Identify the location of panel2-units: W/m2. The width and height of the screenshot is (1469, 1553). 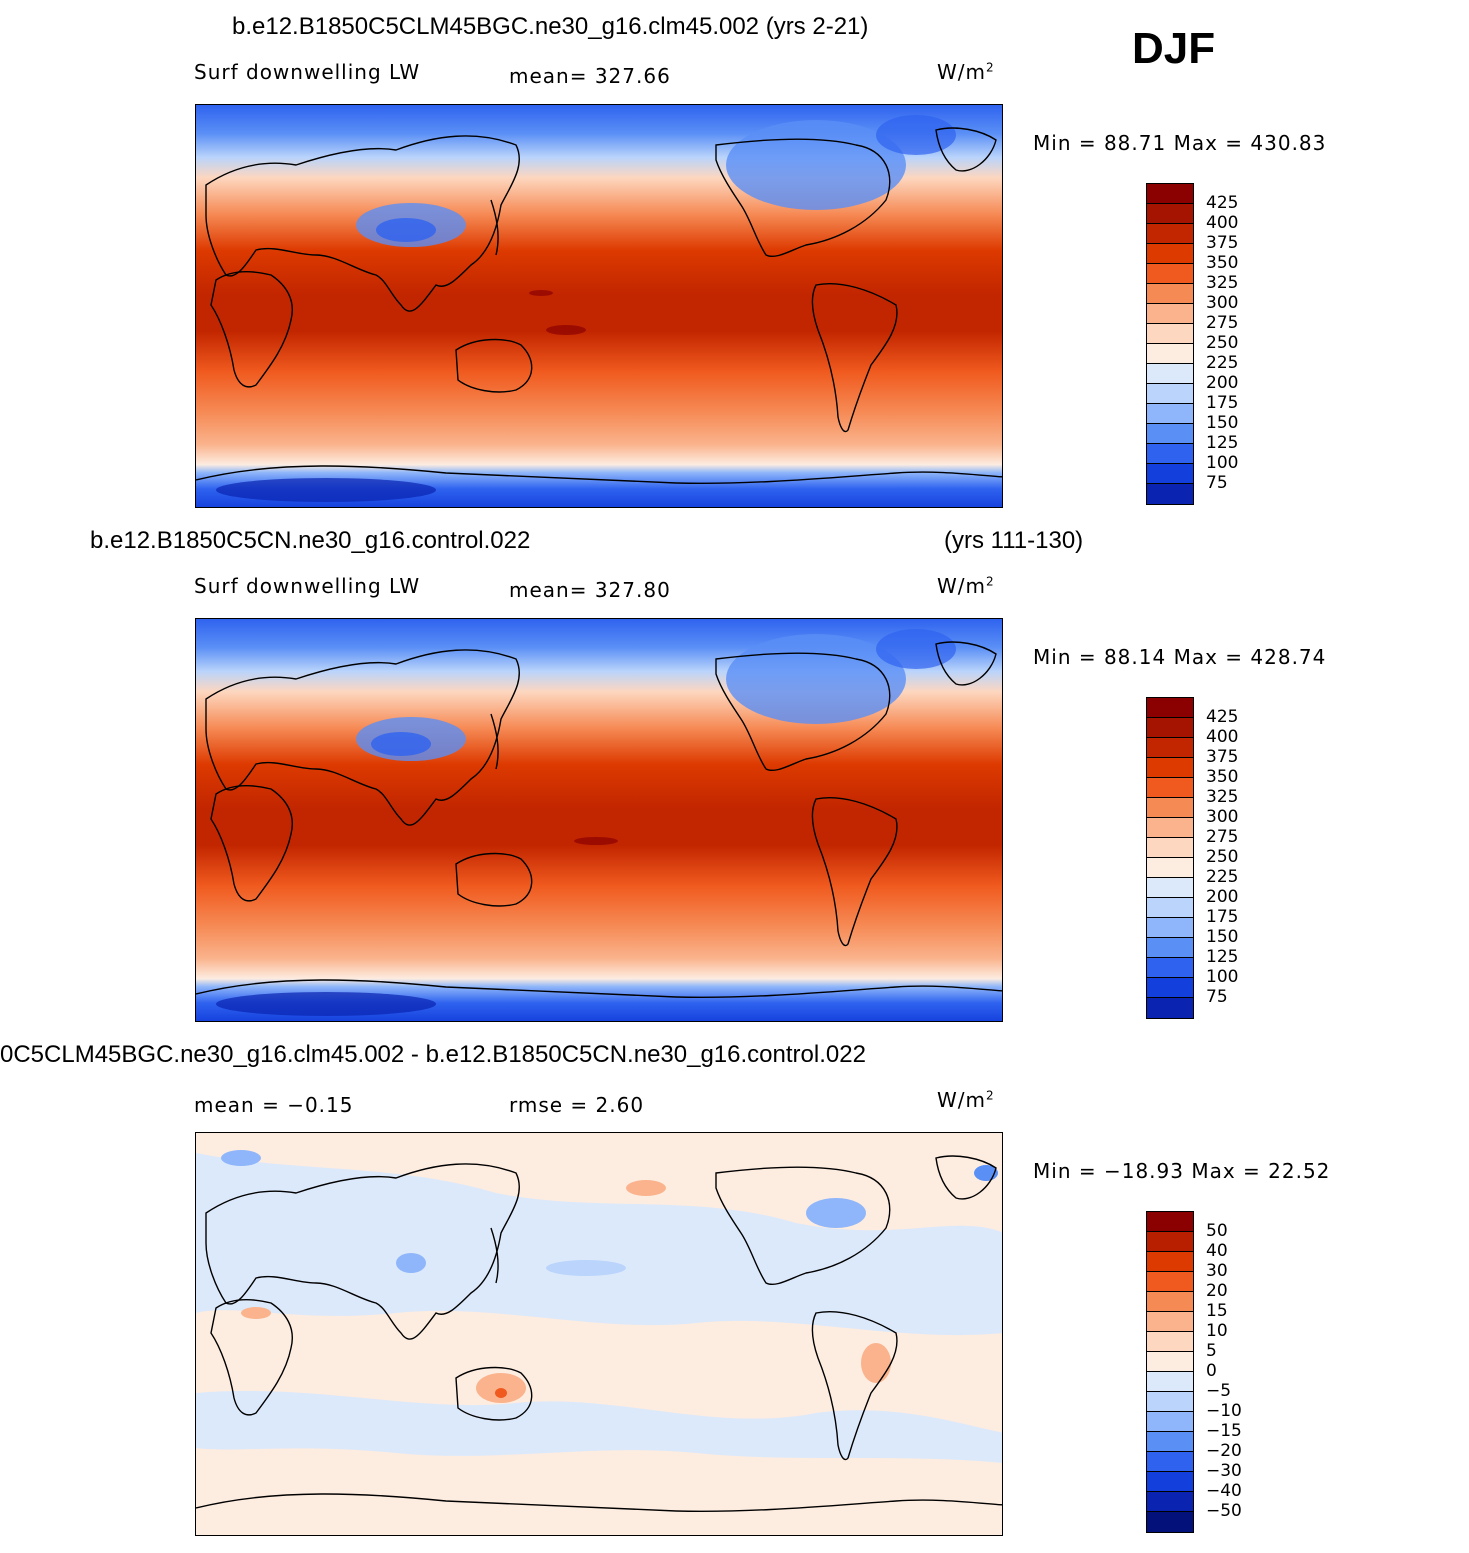
(966, 586).